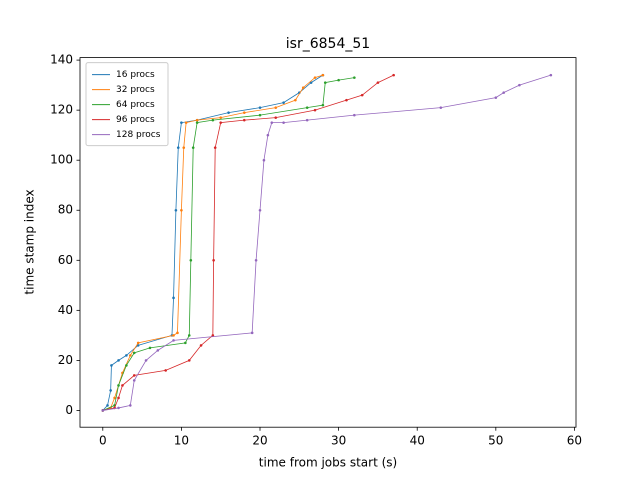 The width and height of the screenshot is (640, 480). What do you see at coordinates (65, 210) in the screenshot?
I see `y-tick-label: 80` at bounding box center [65, 210].